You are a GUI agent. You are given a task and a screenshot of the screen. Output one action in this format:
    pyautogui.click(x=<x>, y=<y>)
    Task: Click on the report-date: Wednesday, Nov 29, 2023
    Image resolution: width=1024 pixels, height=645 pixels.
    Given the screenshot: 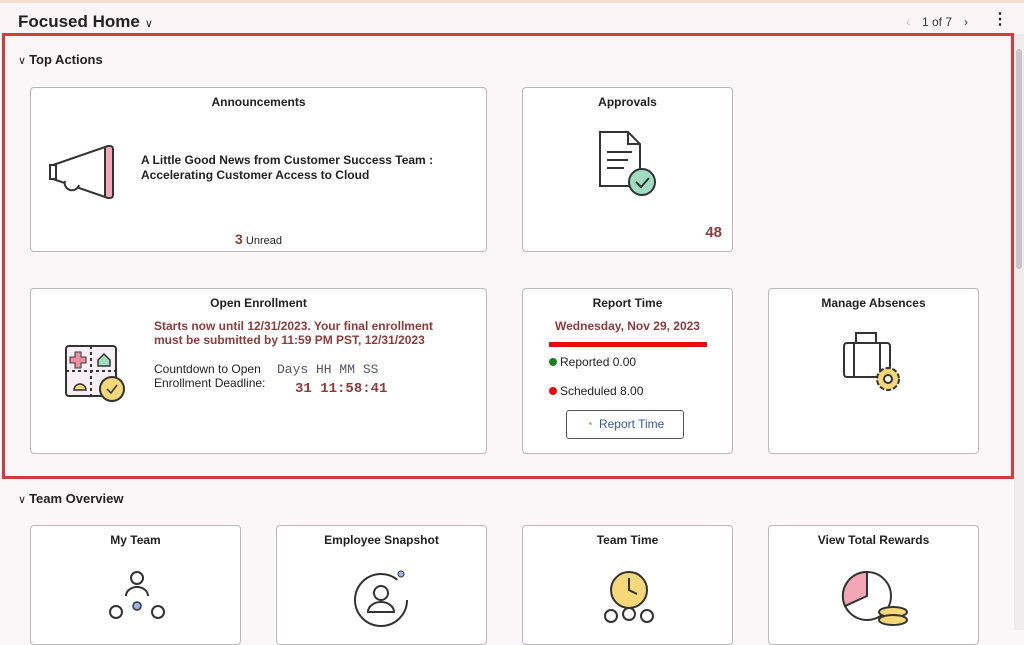 What is the action you would take?
    pyautogui.click(x=627, y=326)
    